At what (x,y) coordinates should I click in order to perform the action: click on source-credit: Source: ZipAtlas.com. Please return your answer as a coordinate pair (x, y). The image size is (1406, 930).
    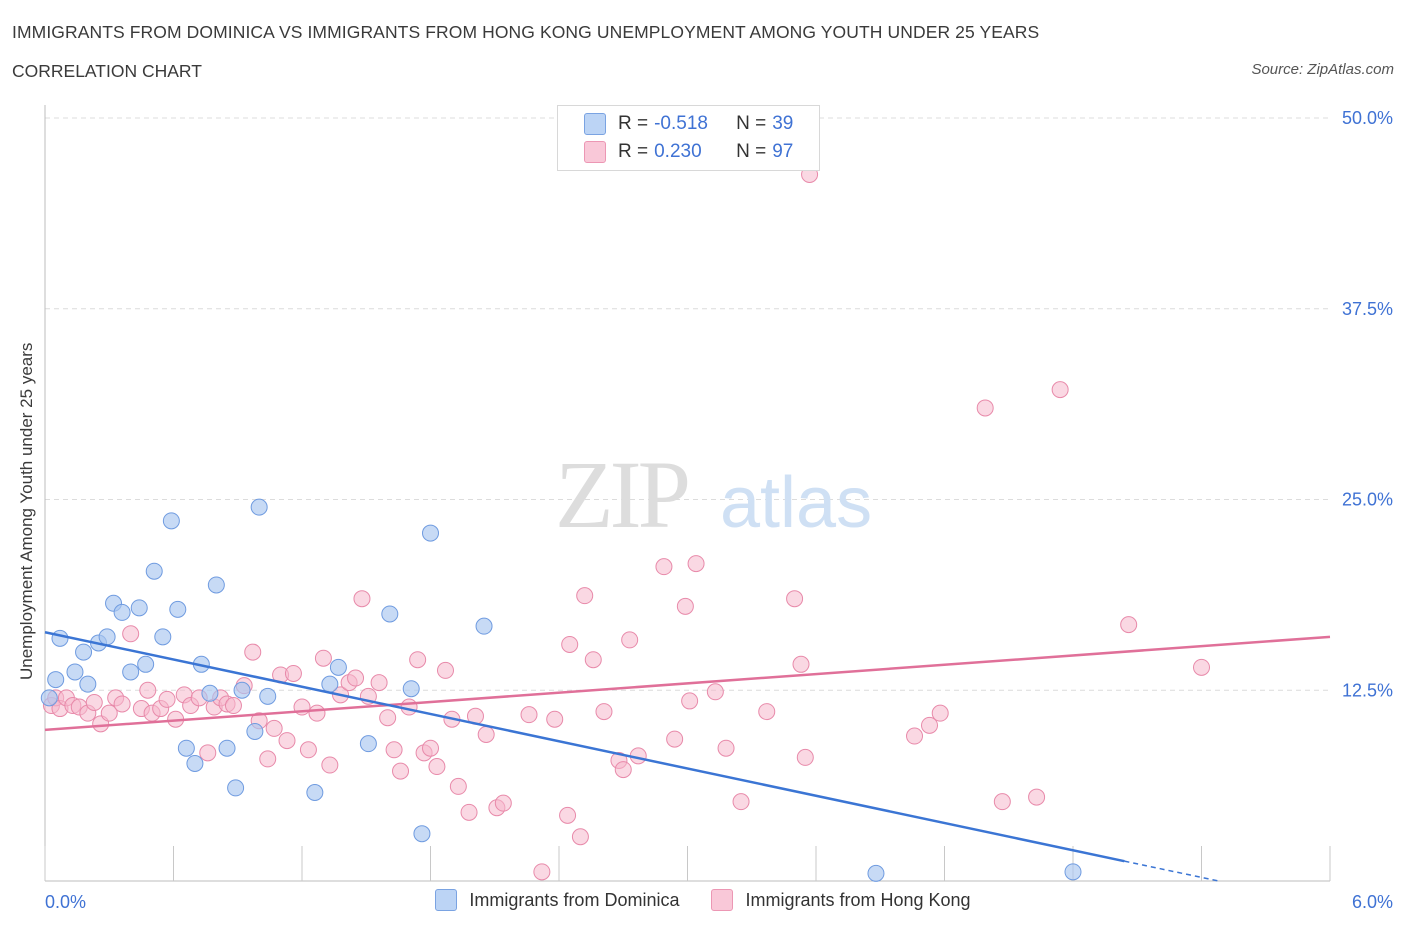
    Looking at the image, I should click on (1322, 69).